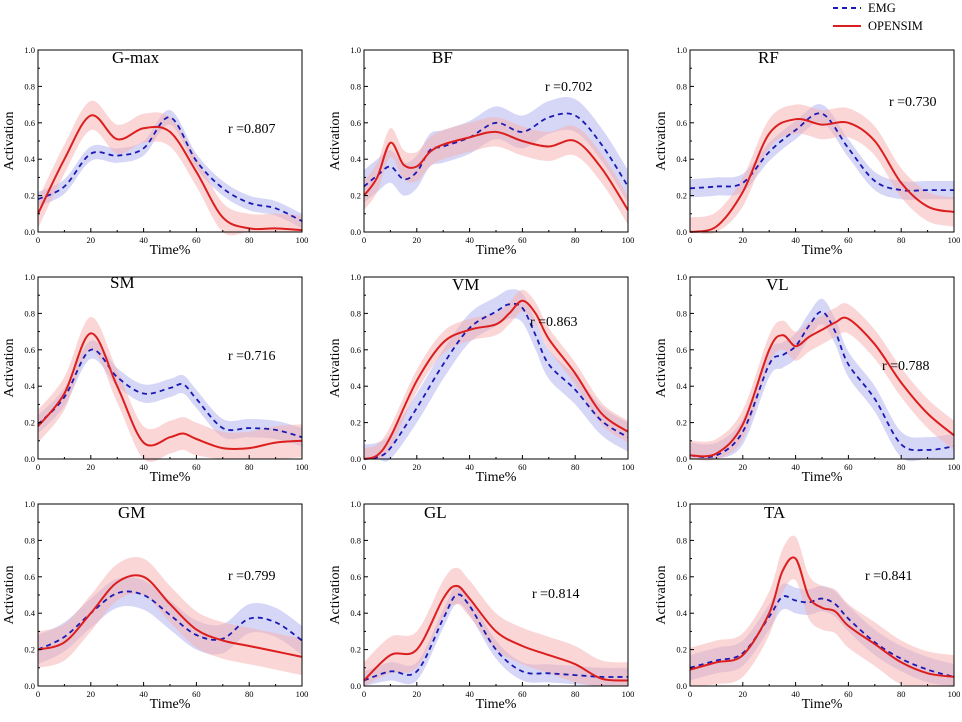 This screenshot has height=722, width=962. Describe the element at coordinates (252, 356) in the screenshot. I see `correlation-label: r =0.716` at that location.